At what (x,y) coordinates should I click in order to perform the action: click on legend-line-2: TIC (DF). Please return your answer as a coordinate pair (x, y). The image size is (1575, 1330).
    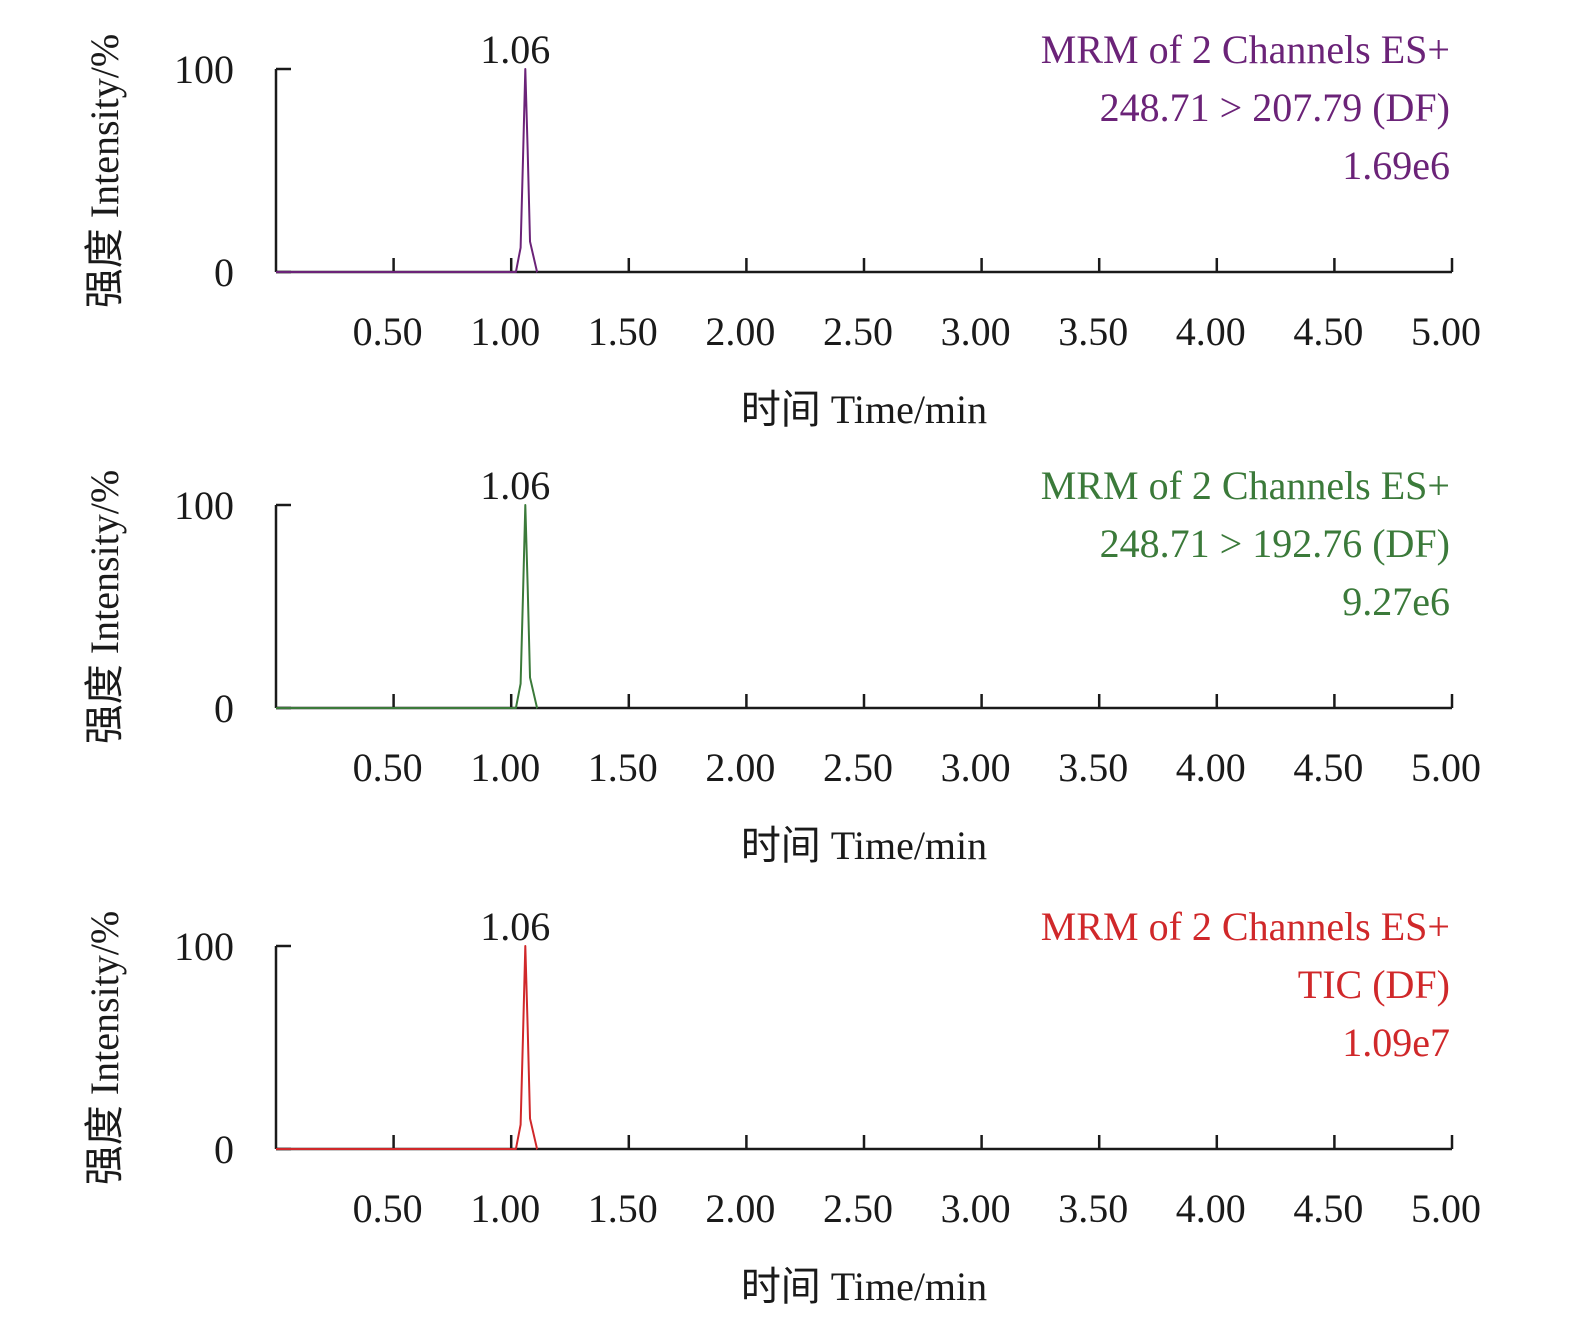
    Looking at the image, I should click on (1374, 984).